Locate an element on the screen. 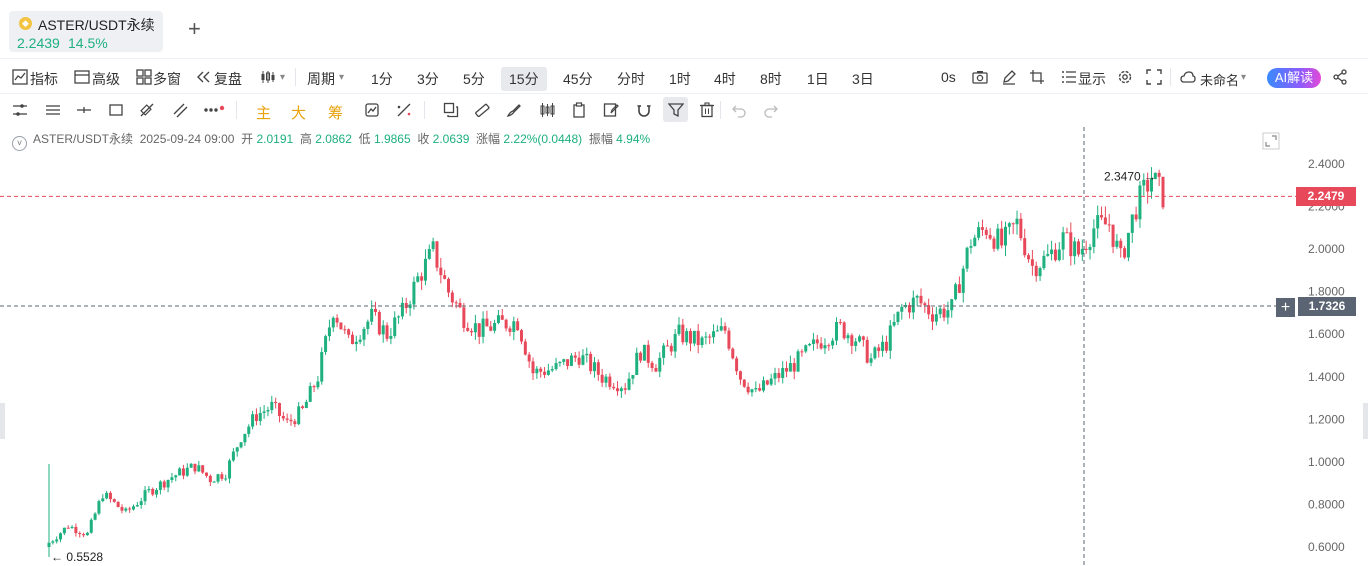  share-icon is located at coordinates (1340, 77).